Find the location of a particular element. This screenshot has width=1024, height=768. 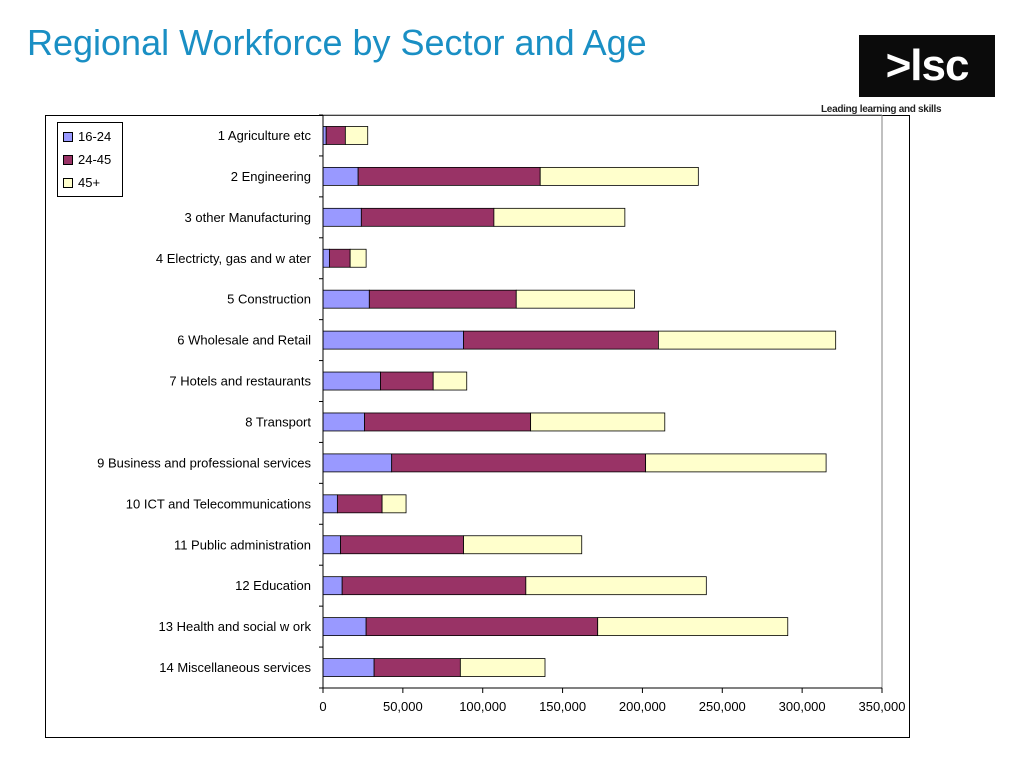

x-tick-label-6: 300,000 is located at coordinates (802, 706).